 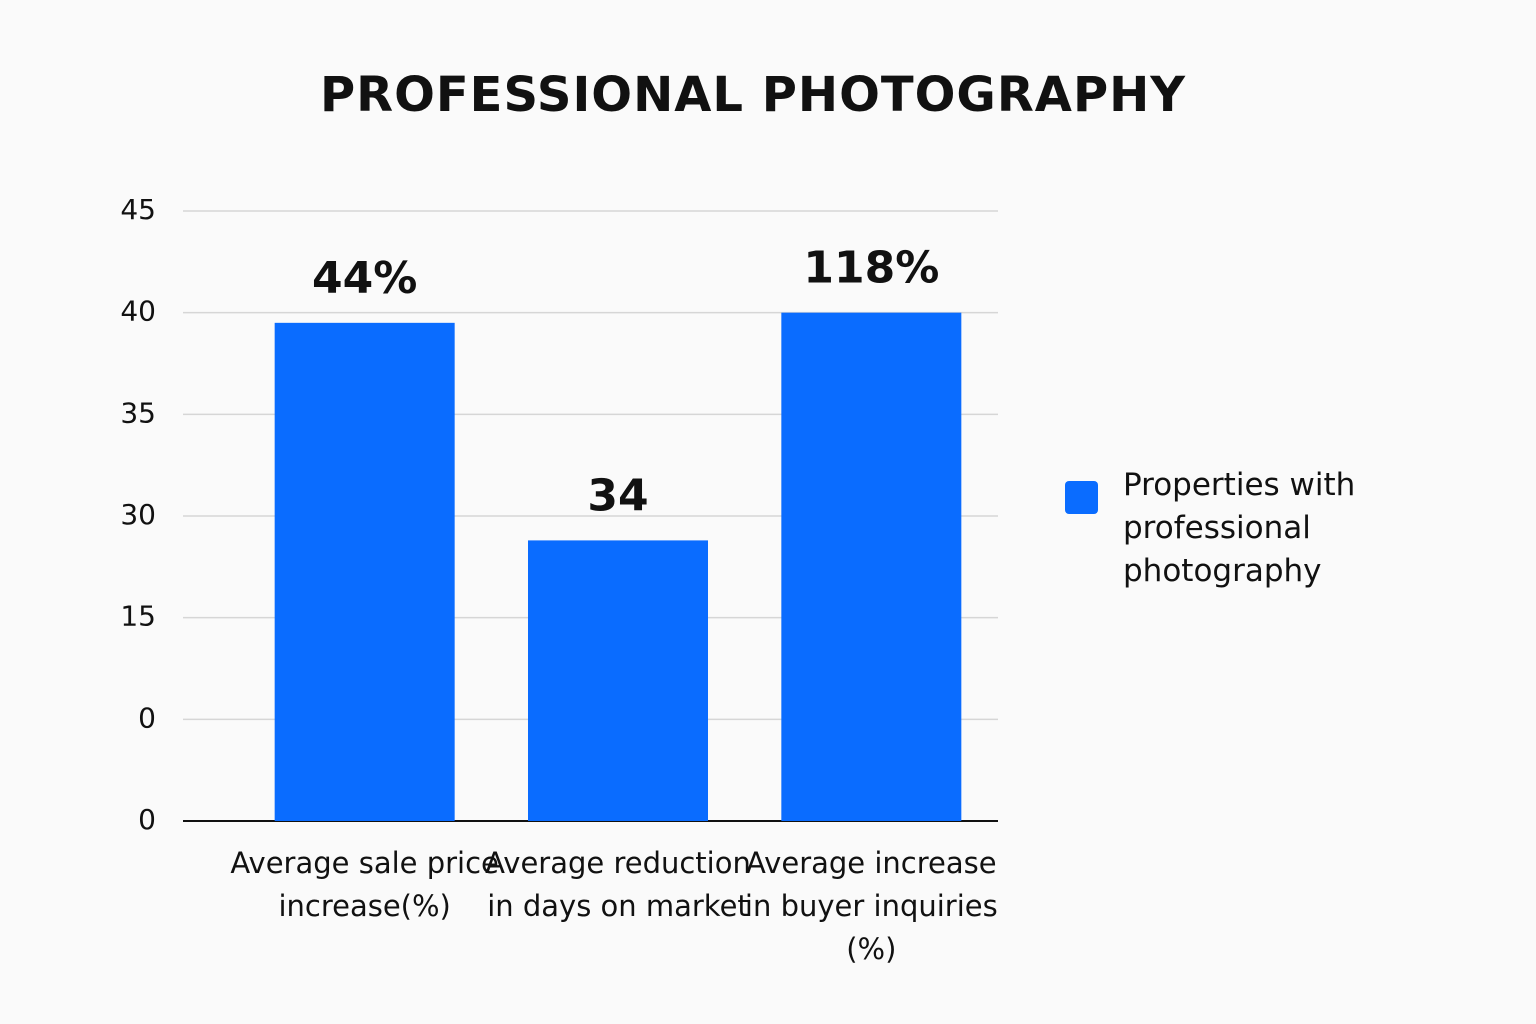 What do you see at coordinates (364, 884) in the screenshot?
I see `x-tick-label: Average sale price increase(%)` at bounding box center [364, 884].